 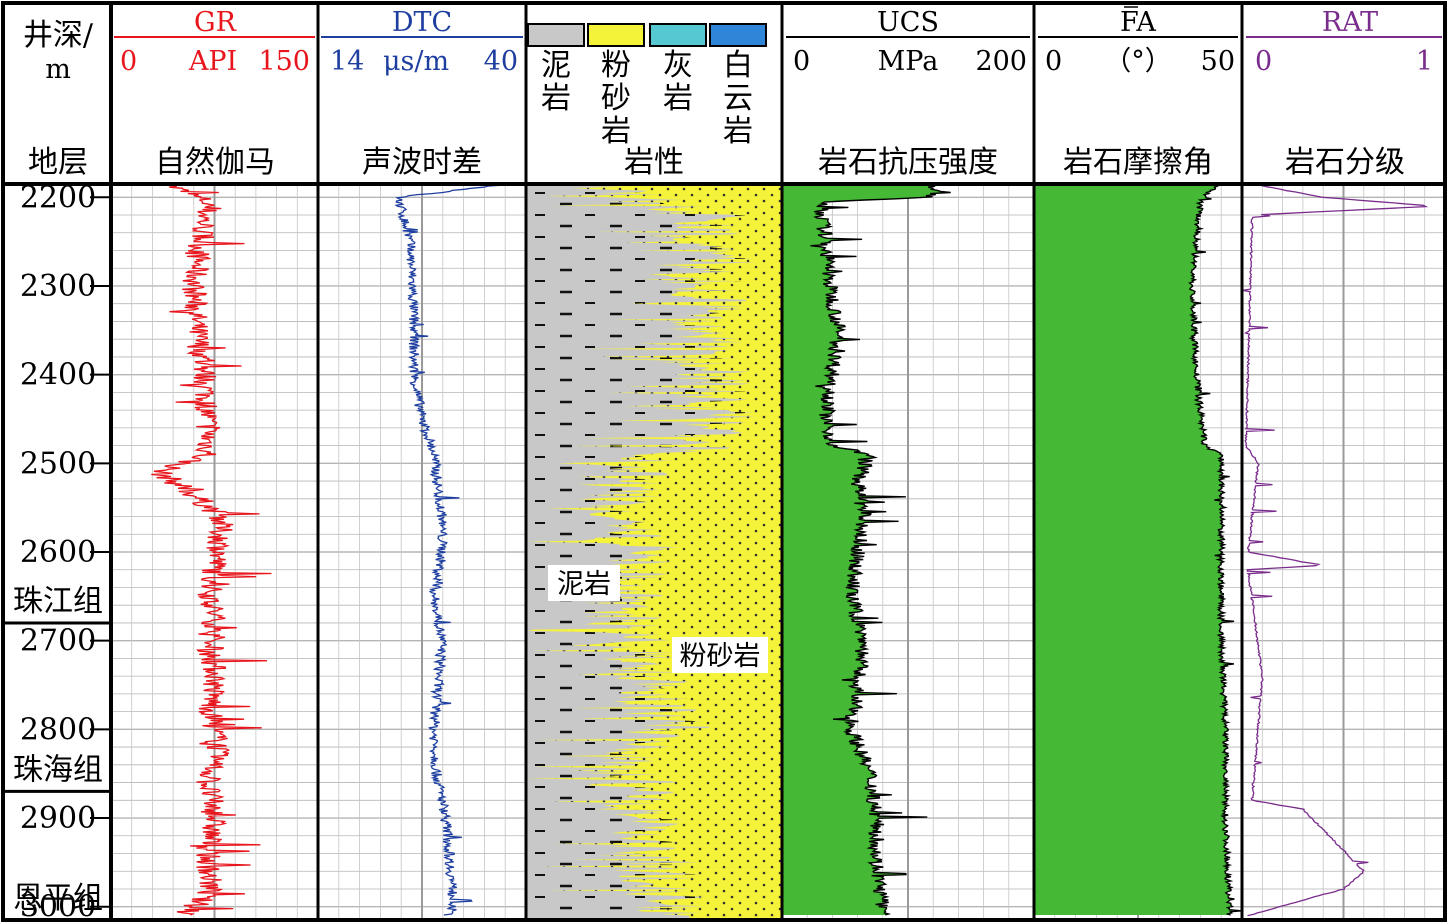 I want to click on dtc-track-name: 声波时差, so click(x=422, y=162).